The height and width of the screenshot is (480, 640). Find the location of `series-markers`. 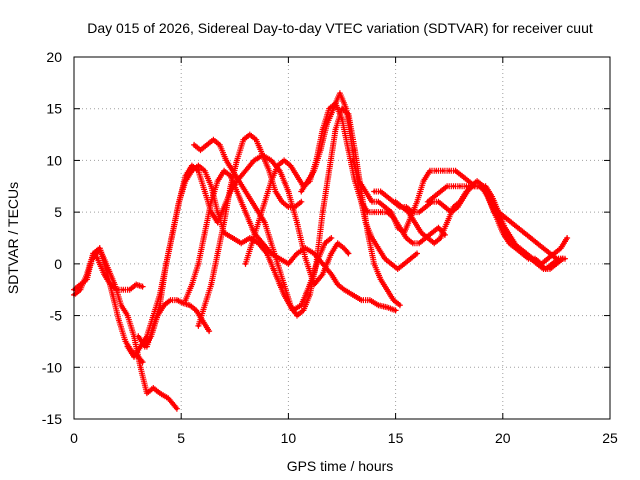

series-markers is located at coordinates (471, 222).